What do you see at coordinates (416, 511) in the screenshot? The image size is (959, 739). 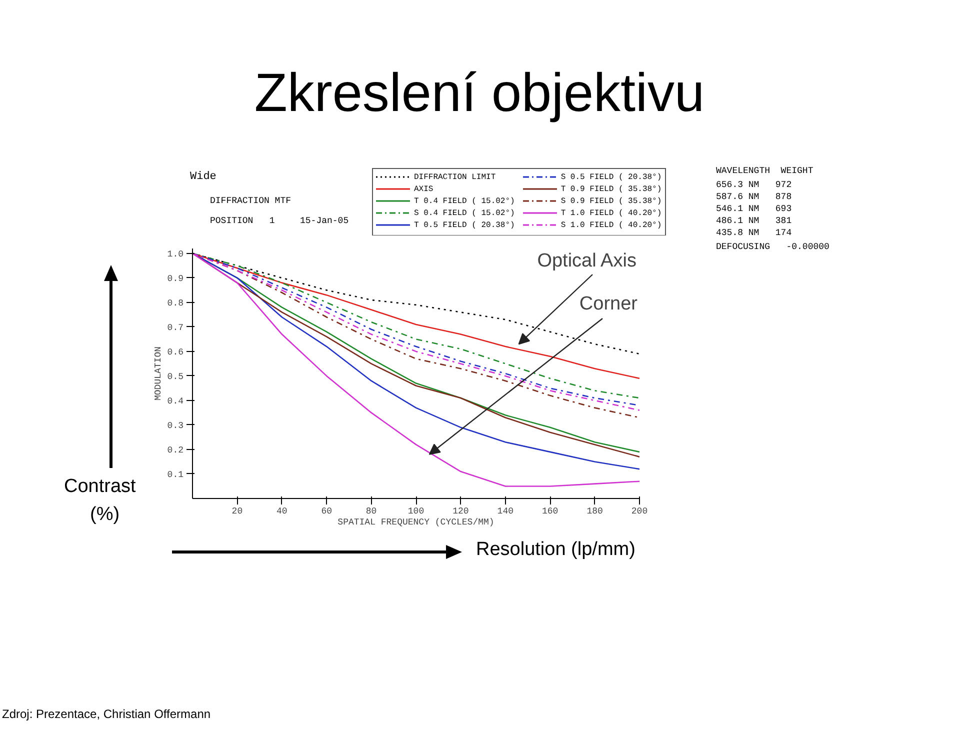 I see `x-tick-label: 100` at bounding box center [416, 511].